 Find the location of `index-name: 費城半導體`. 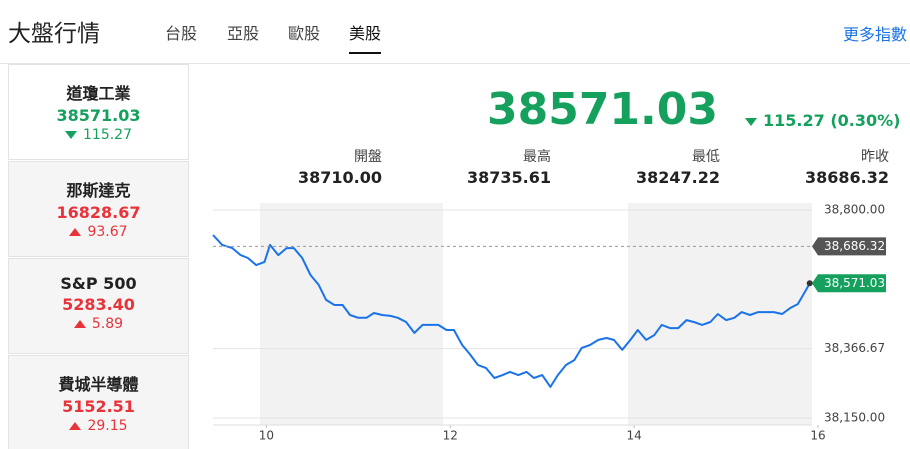

index-name: 費城半導體 is located at coordinates (98, 384).